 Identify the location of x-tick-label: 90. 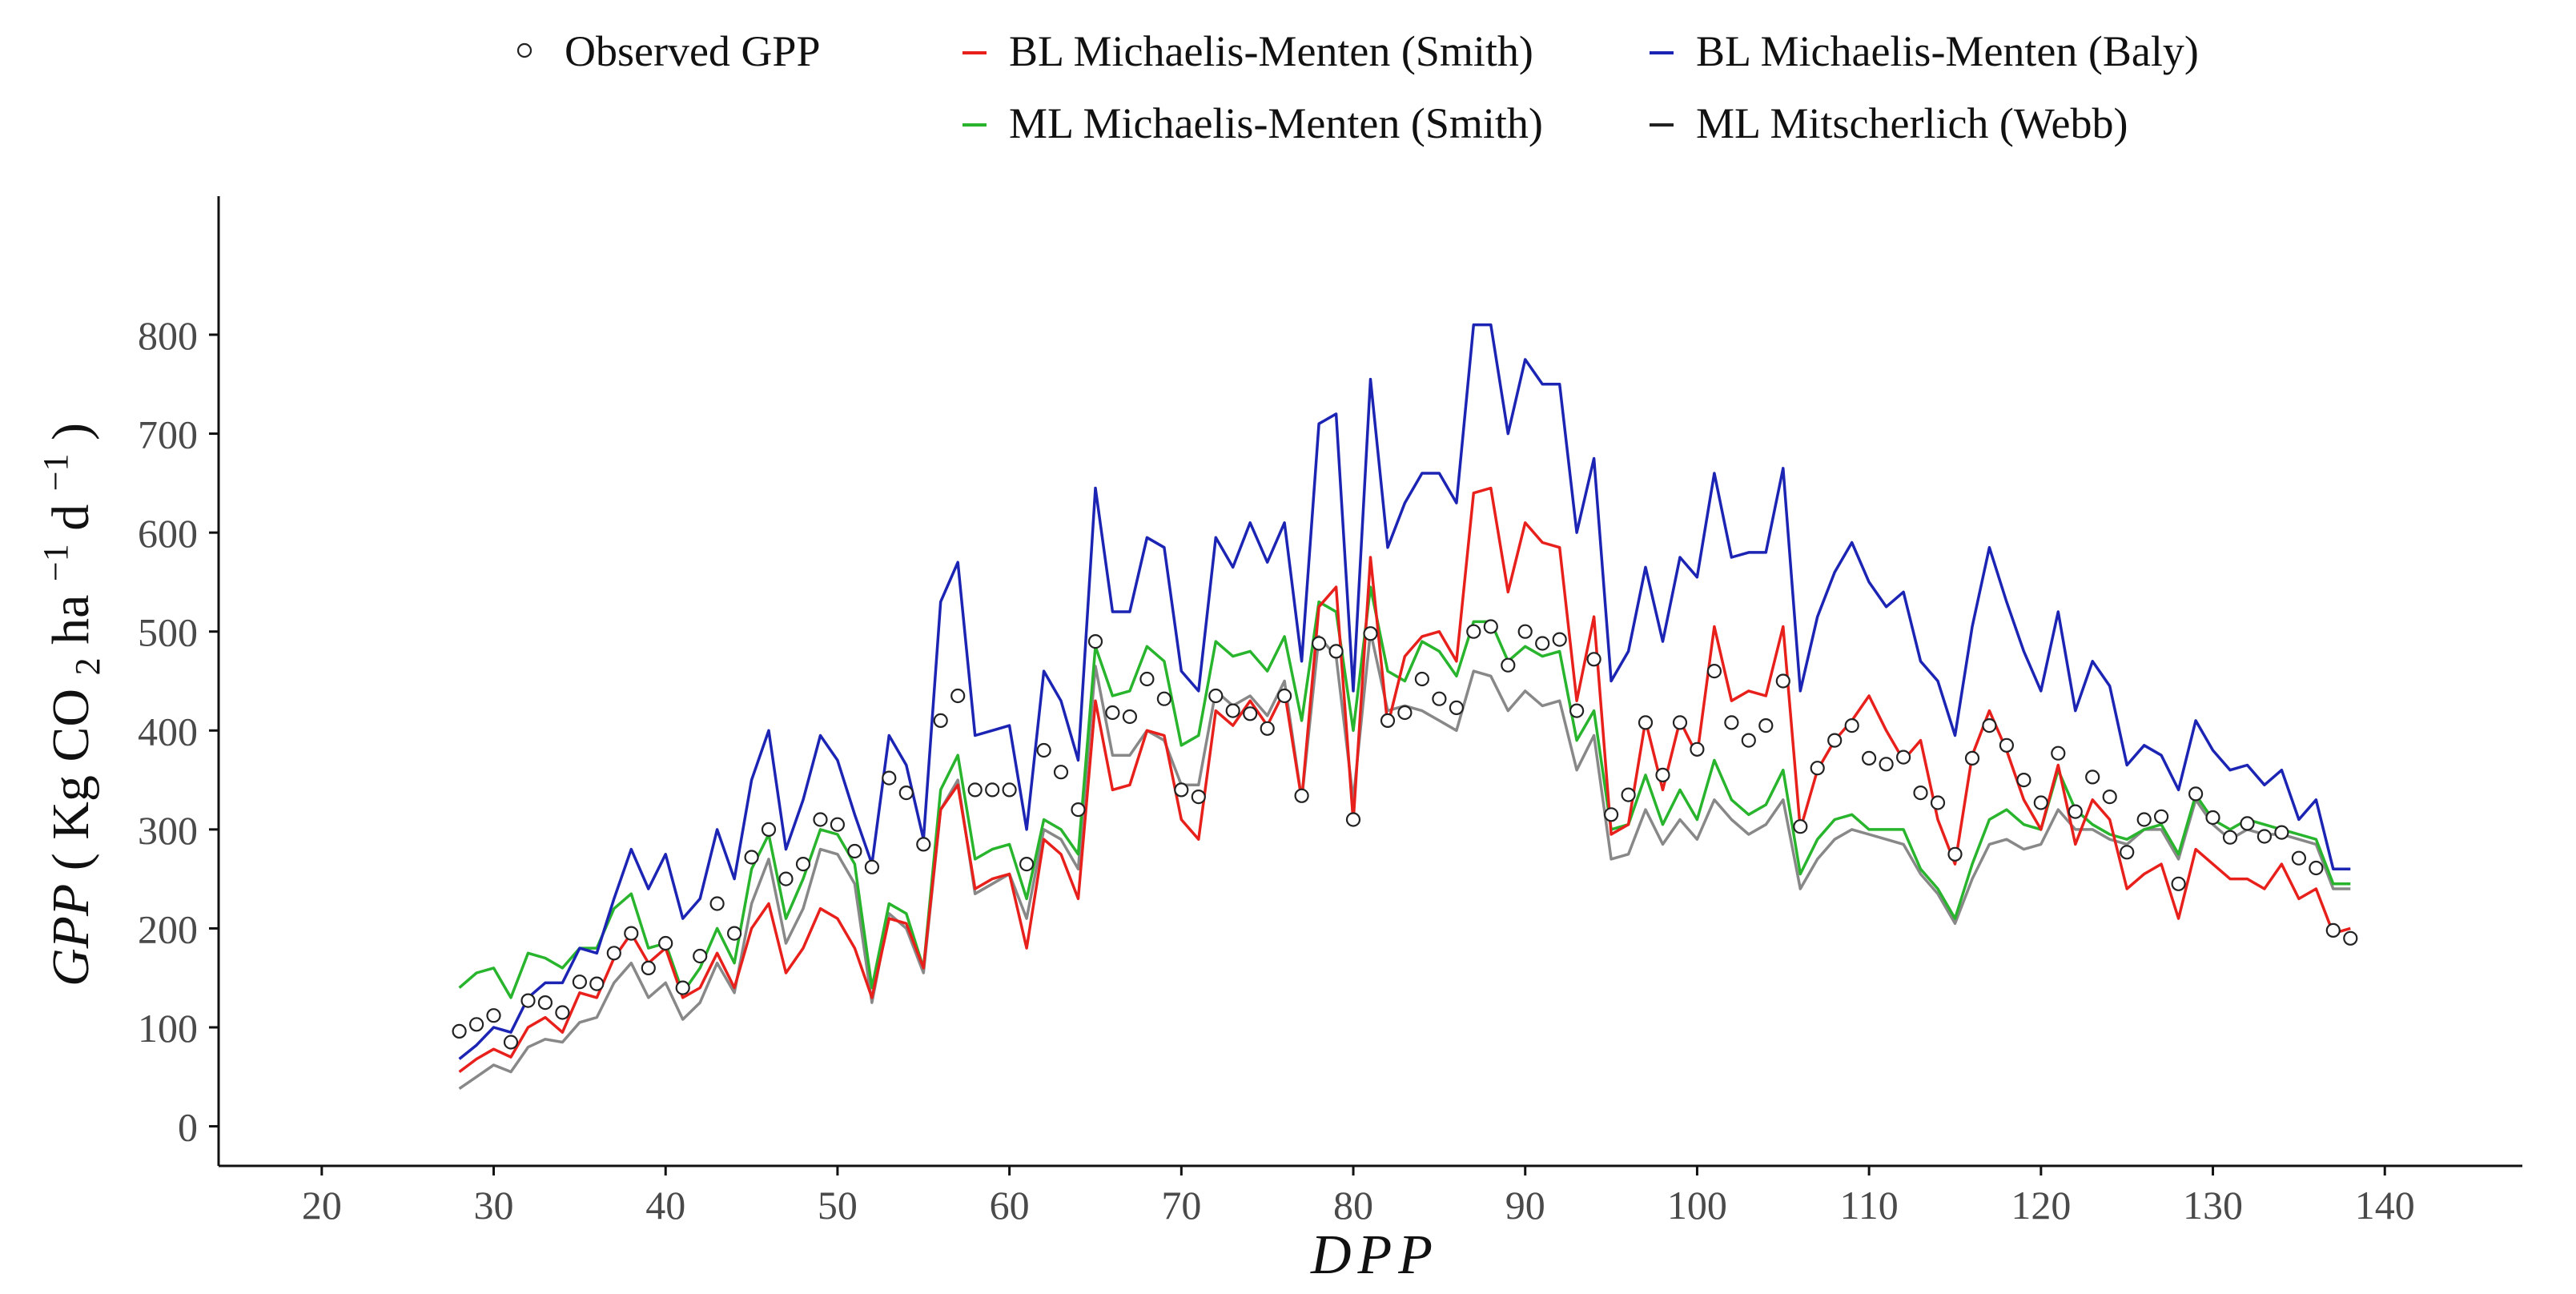
(1525, 1205).